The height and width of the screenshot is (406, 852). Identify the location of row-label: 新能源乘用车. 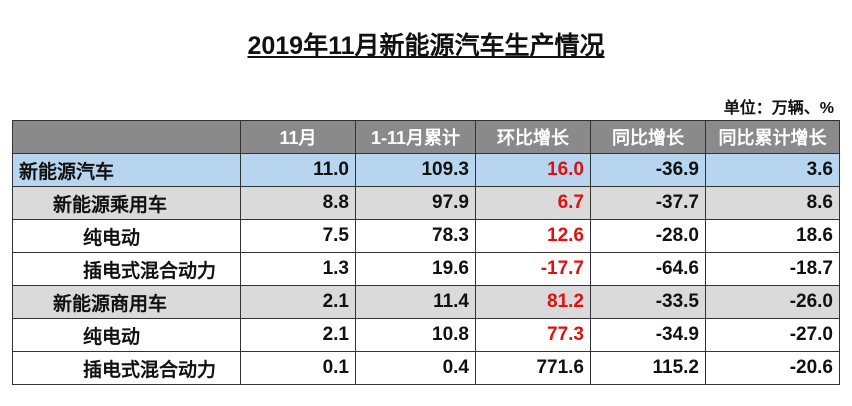
(126, 203).